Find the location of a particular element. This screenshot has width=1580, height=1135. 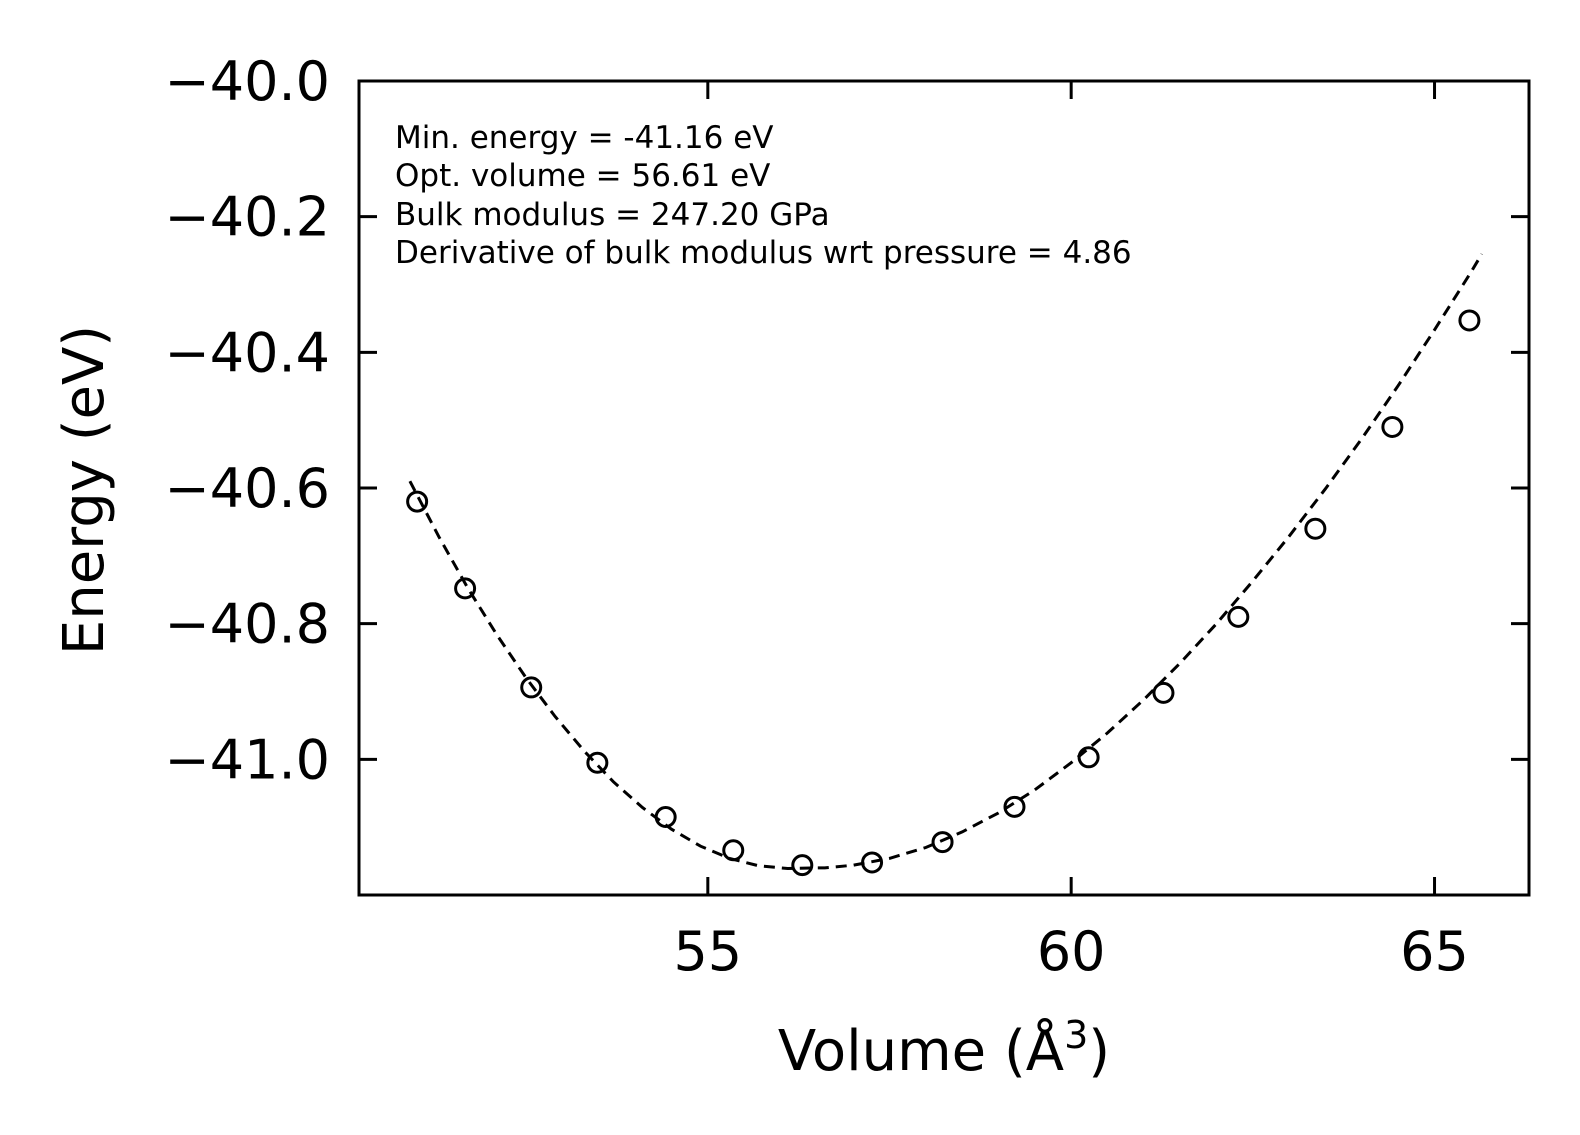

annotation-bulk-modulus: Bulk modulus = 247.20 GPa is located at coordinates (612, 215).